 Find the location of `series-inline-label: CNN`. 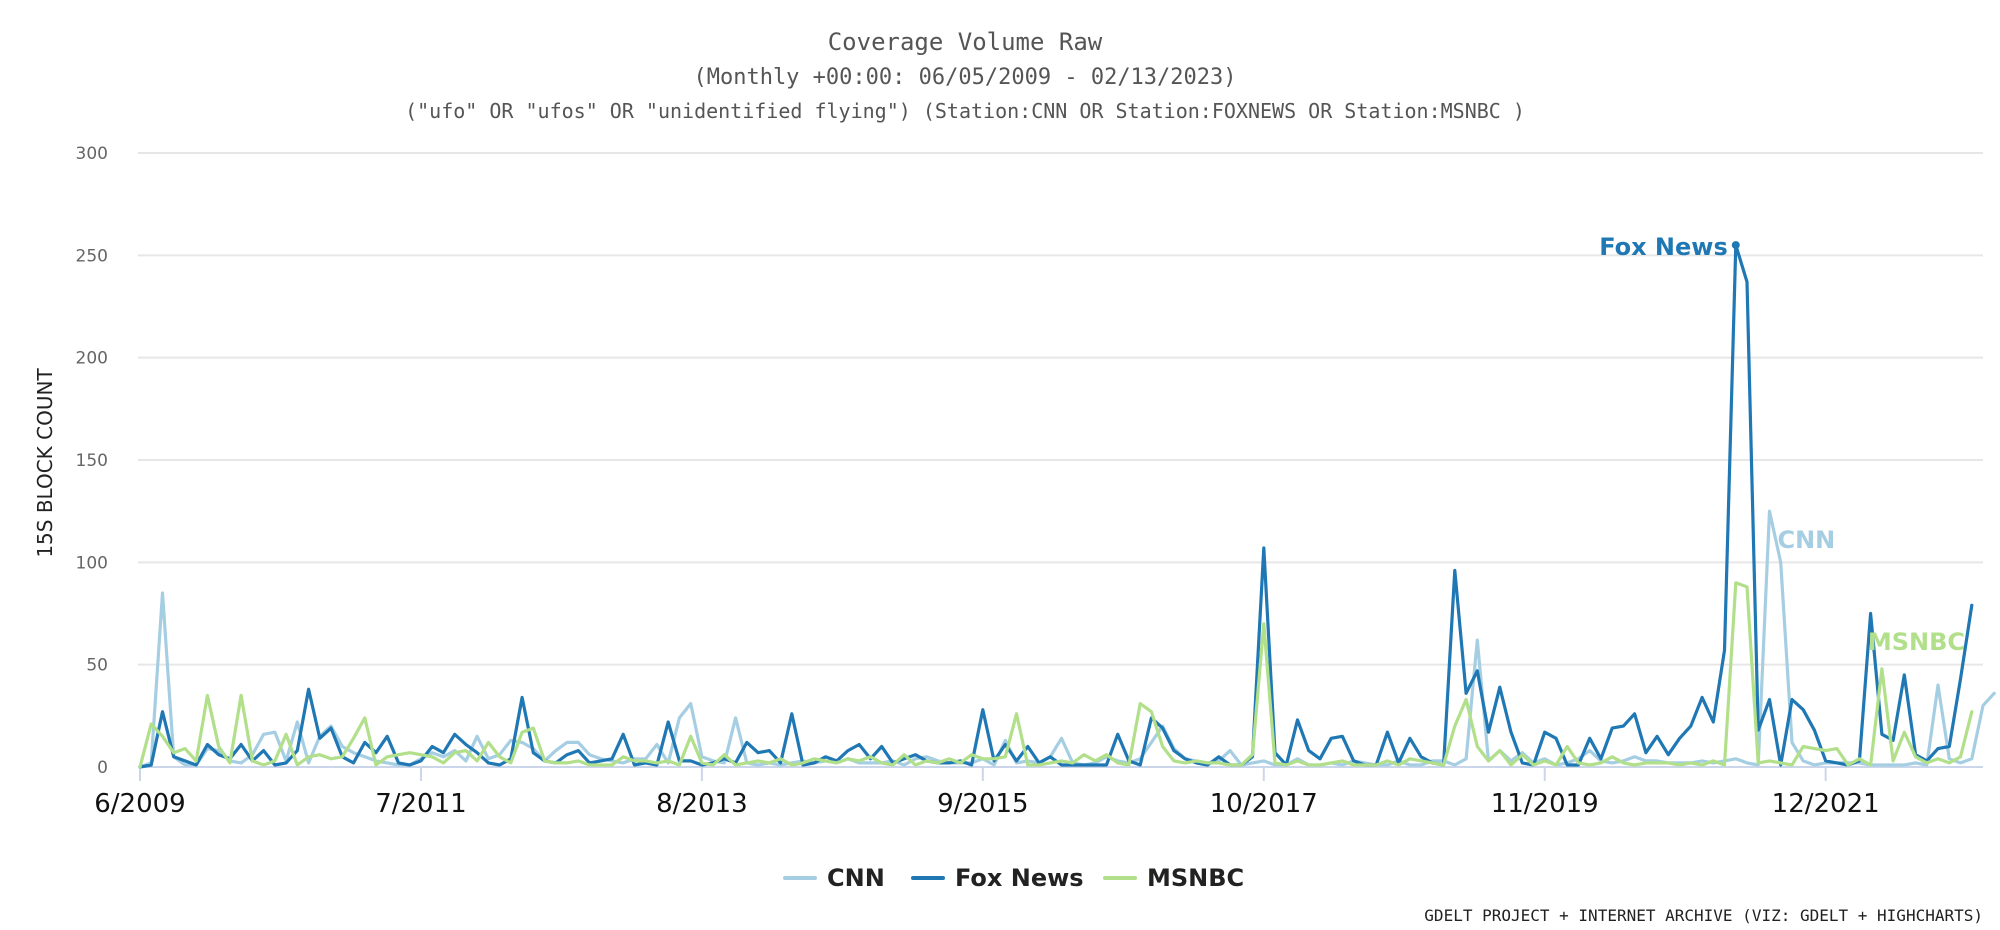

series-inline-label: CNN is located at coordinates (1806, 540).